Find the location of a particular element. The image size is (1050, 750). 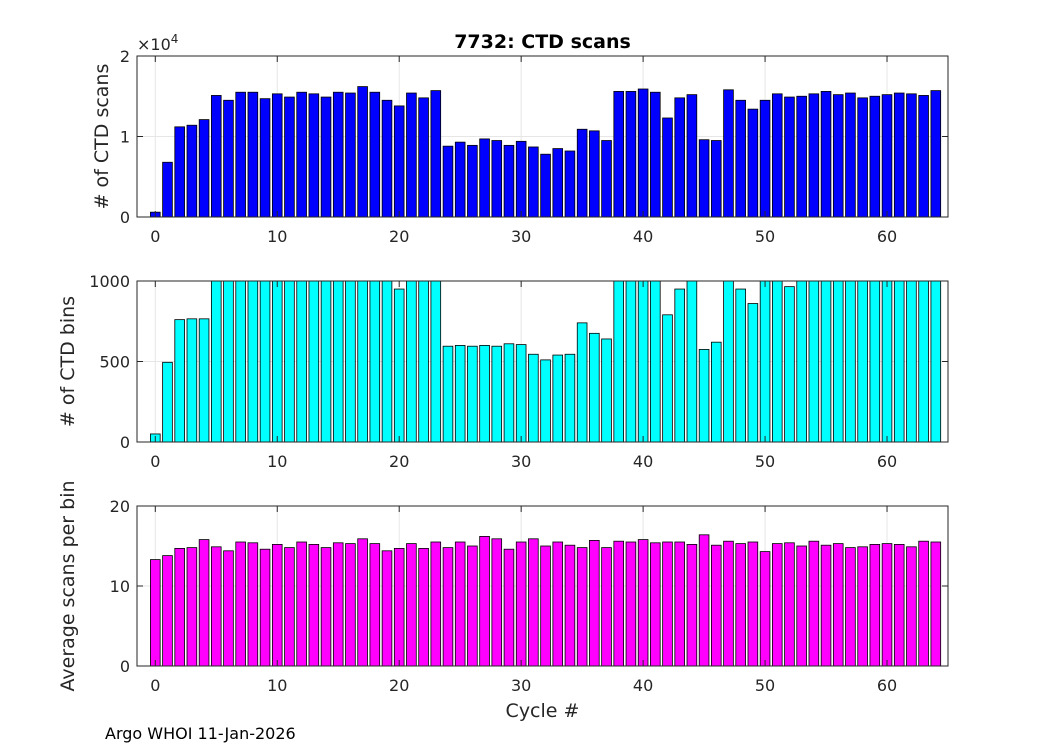

y-tick-label: 500 is located at coordinates (114, 362).